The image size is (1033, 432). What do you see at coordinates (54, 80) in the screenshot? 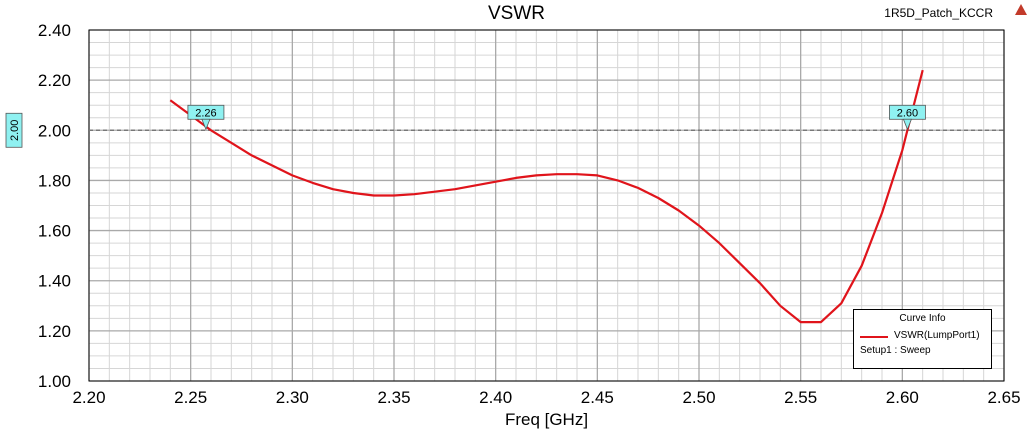
I see `y-tick-label: 2.20` at bounding box center [54, 80].